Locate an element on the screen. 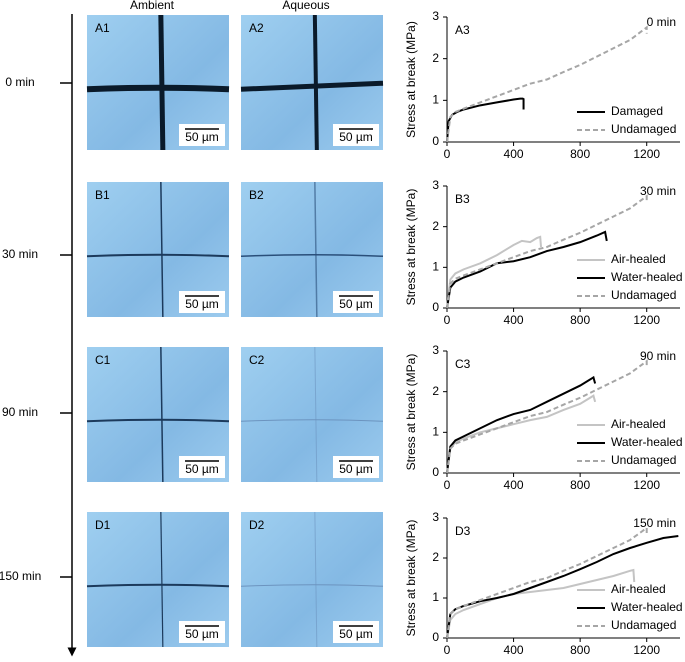  panel-label: B2 is located at coordinates (256, 195).